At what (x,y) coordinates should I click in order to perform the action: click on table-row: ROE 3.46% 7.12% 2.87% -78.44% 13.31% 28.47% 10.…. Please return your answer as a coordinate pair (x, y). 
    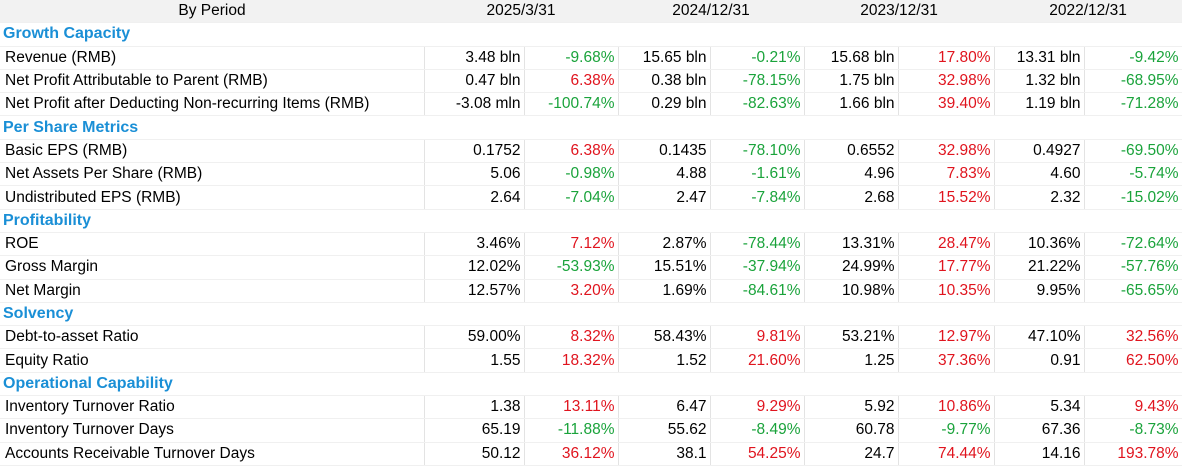
    Looking at the image, I should click on (591, 244).